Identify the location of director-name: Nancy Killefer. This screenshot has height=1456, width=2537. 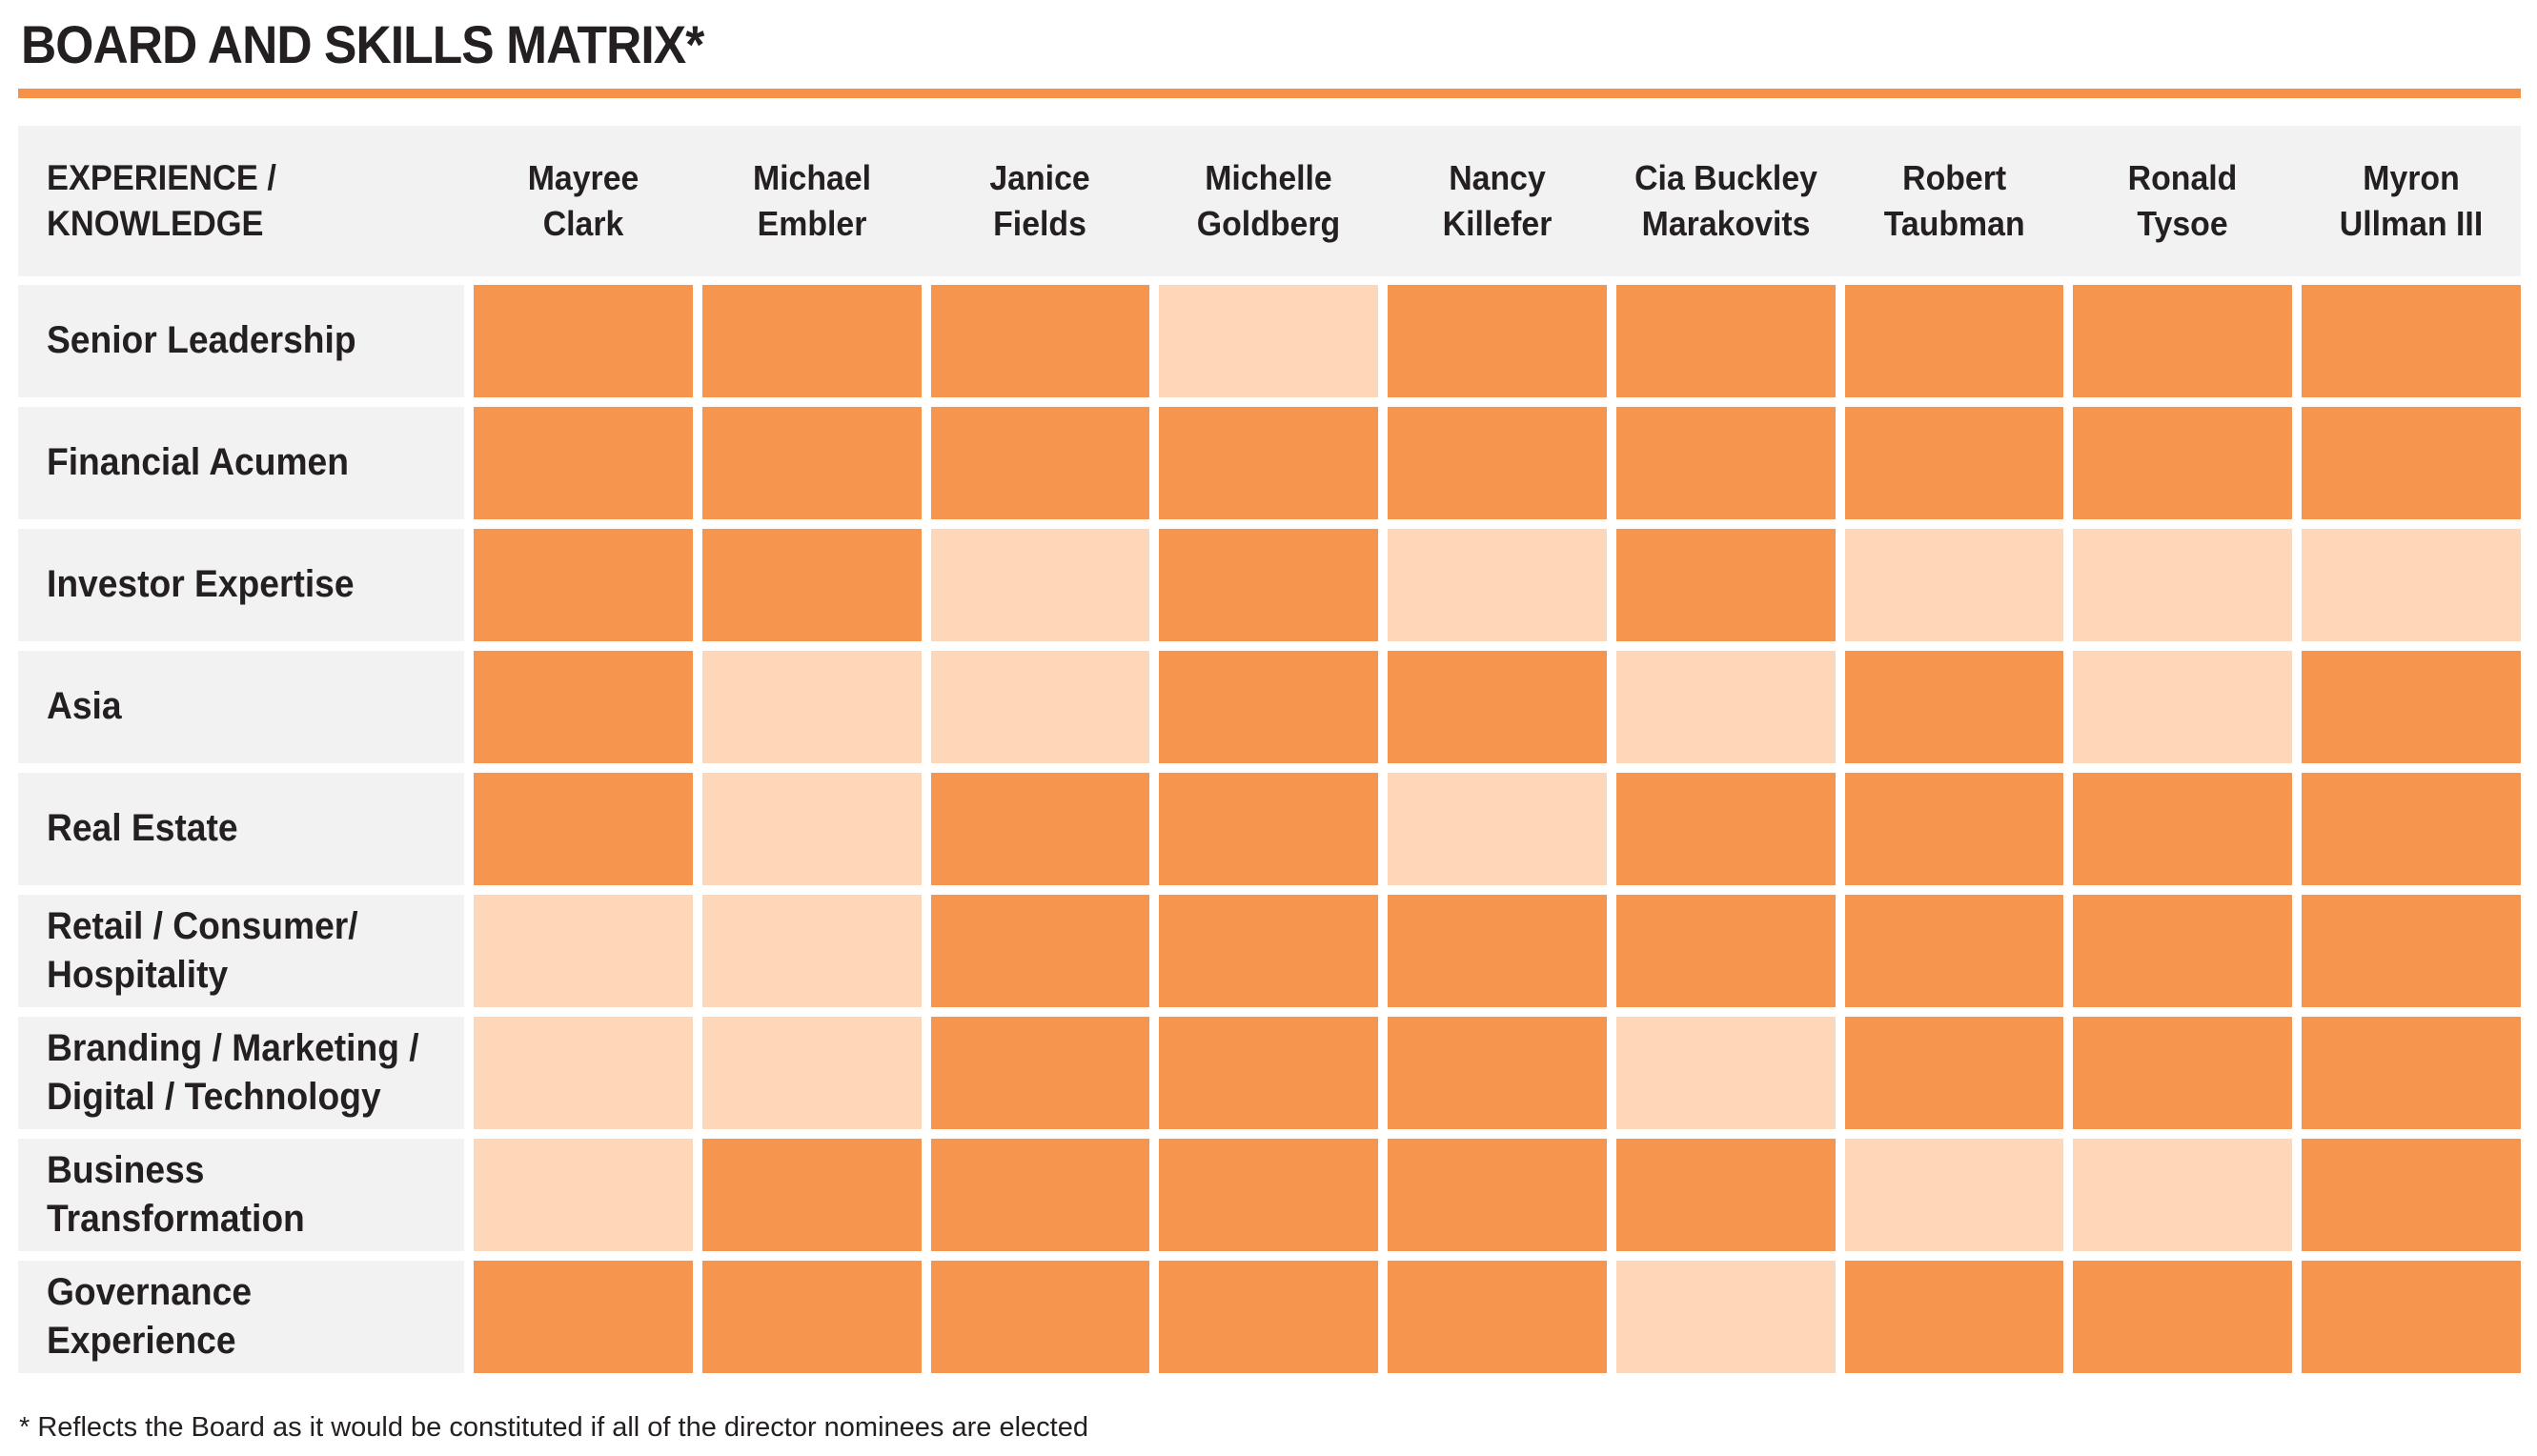
(1498, 201).